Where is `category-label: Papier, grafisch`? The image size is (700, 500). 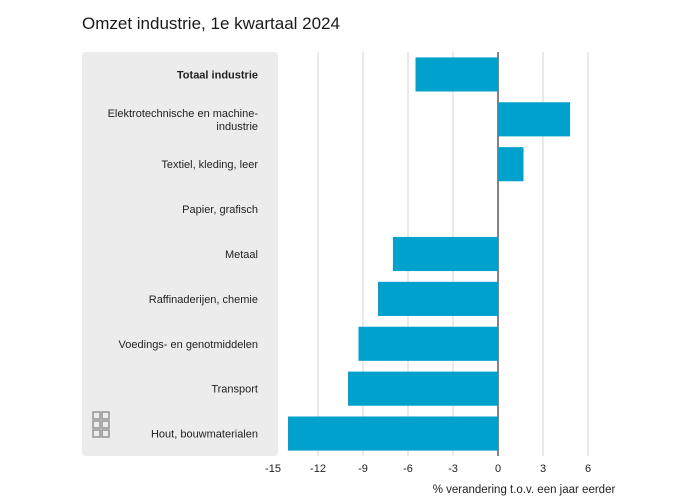
category-label: Papier, grafisch is located at coordinates (220, 210).